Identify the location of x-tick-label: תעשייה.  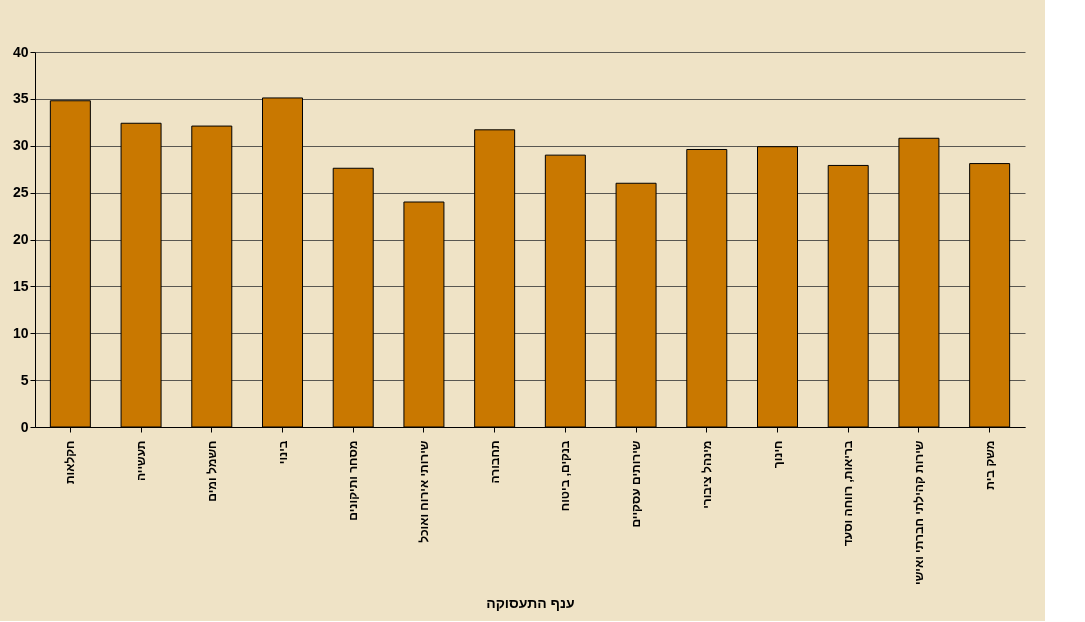
(141, 461).